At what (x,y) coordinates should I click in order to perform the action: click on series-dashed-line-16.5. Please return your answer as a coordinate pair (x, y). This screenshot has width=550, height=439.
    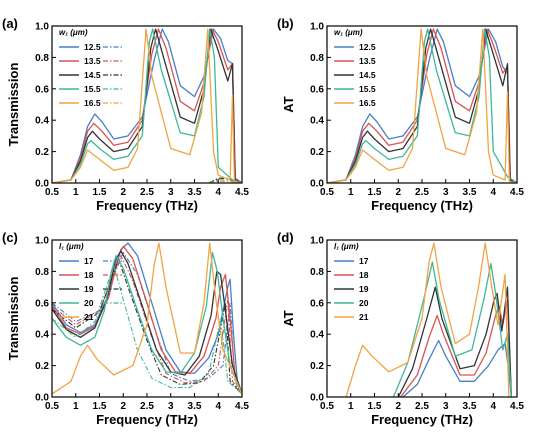
    Looking at the image, I should click on (147, 181).